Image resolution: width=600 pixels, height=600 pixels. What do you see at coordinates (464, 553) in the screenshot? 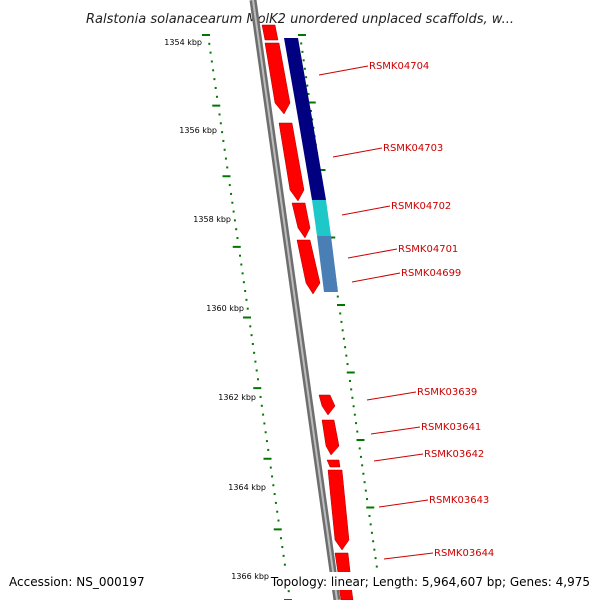
I see `gene-label: RSMK03644` at bounding box center [464, 553].